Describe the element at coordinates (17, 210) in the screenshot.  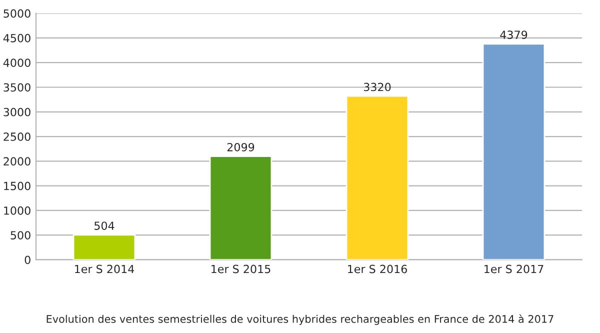
I see `y-tick-label: 1000` at that location.